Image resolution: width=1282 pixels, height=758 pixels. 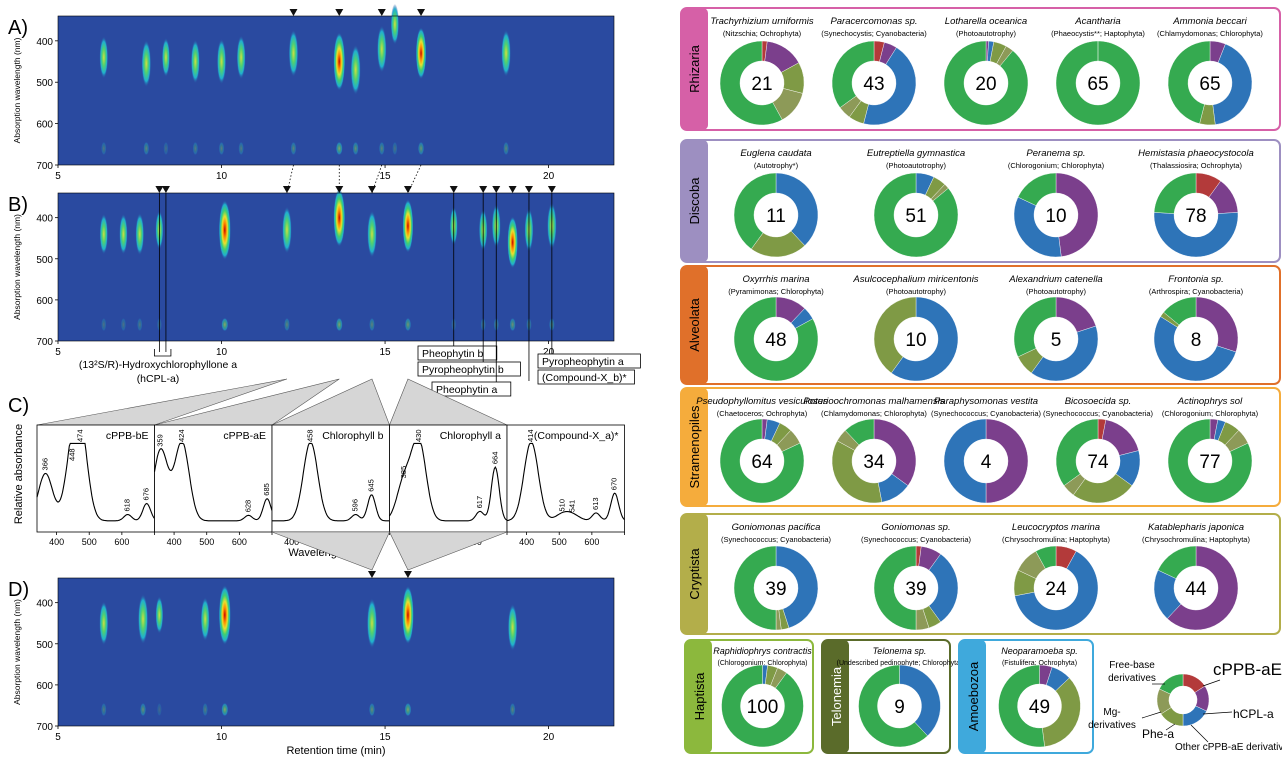 What do you see at coordinates (1097, 21) in the screenshot?
I see `organism-name: Acantharia` at bounding box center [1097, 21].